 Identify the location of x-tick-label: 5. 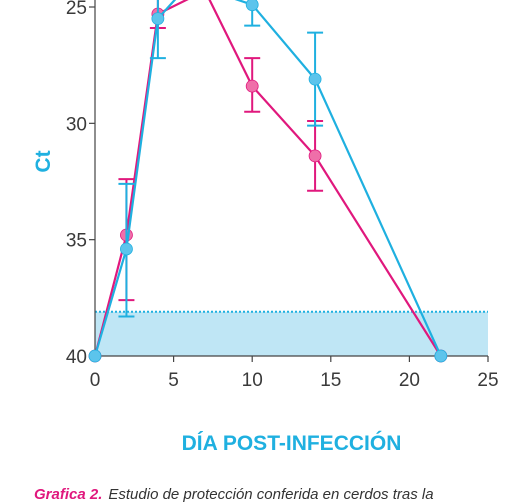
(173, 380).